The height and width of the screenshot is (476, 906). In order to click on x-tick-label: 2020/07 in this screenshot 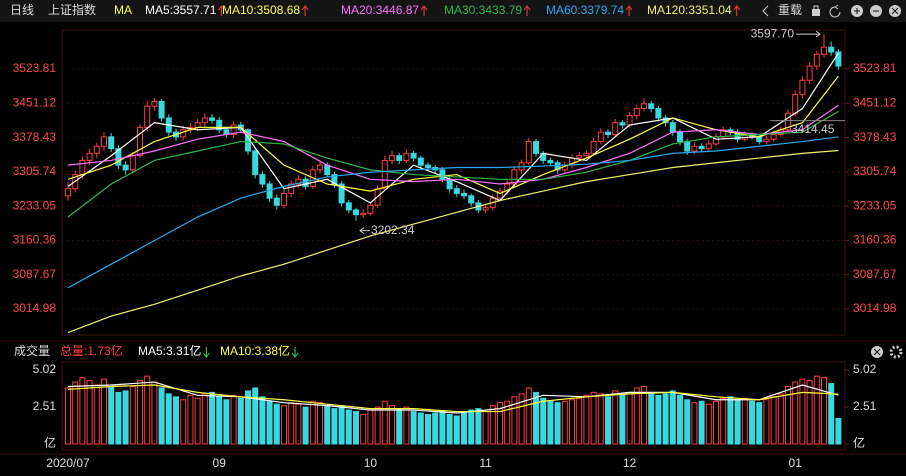, I will do `click(68, 463)`.